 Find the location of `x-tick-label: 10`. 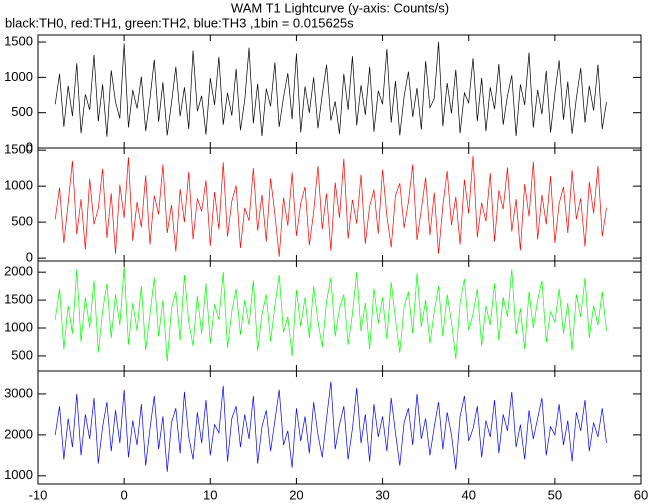

x-tick-label: 10 is located at coordinates (210, 494).